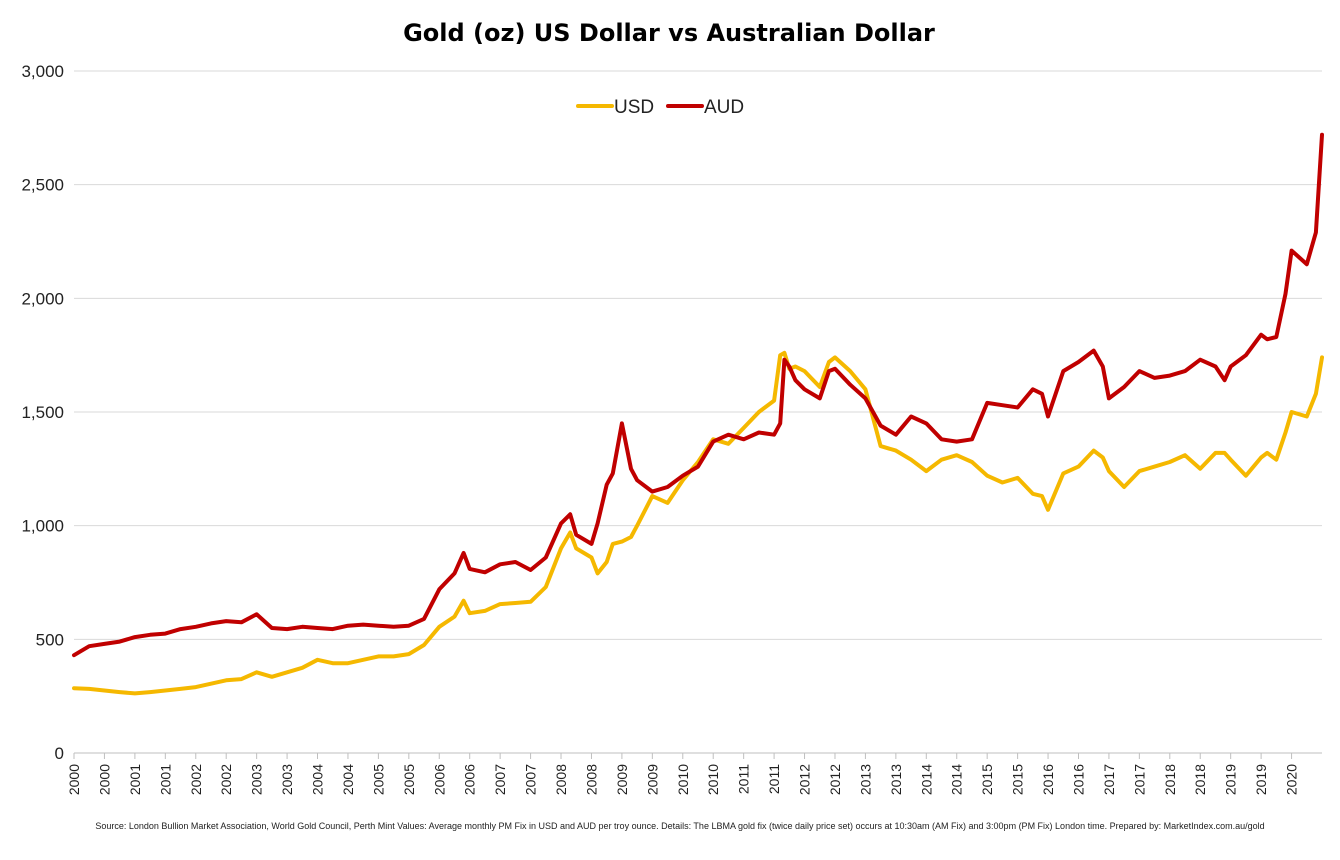 The image size is (1340, 860). What do you see at coordinates (59, 753) in the screenshot?
I see `y-tick-label: 0` at bounding box center [59, 753].